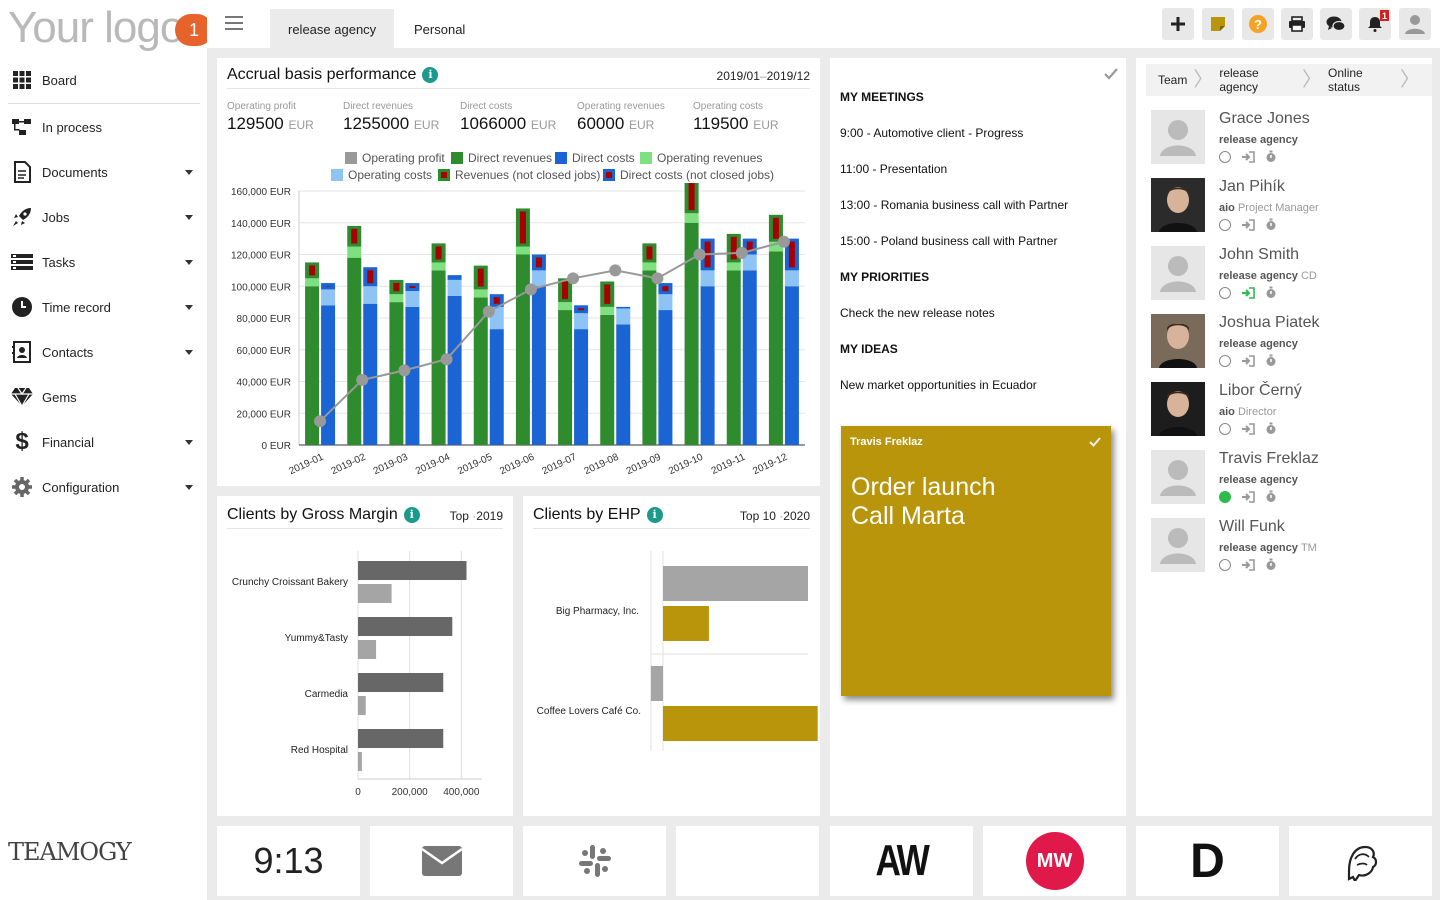 The height and width of the screenshot is (900, 1440). Describe the element at coordinates (501, 158) in the screenshot. I see `legend-direct-revenues: Direct revenues` at that location.